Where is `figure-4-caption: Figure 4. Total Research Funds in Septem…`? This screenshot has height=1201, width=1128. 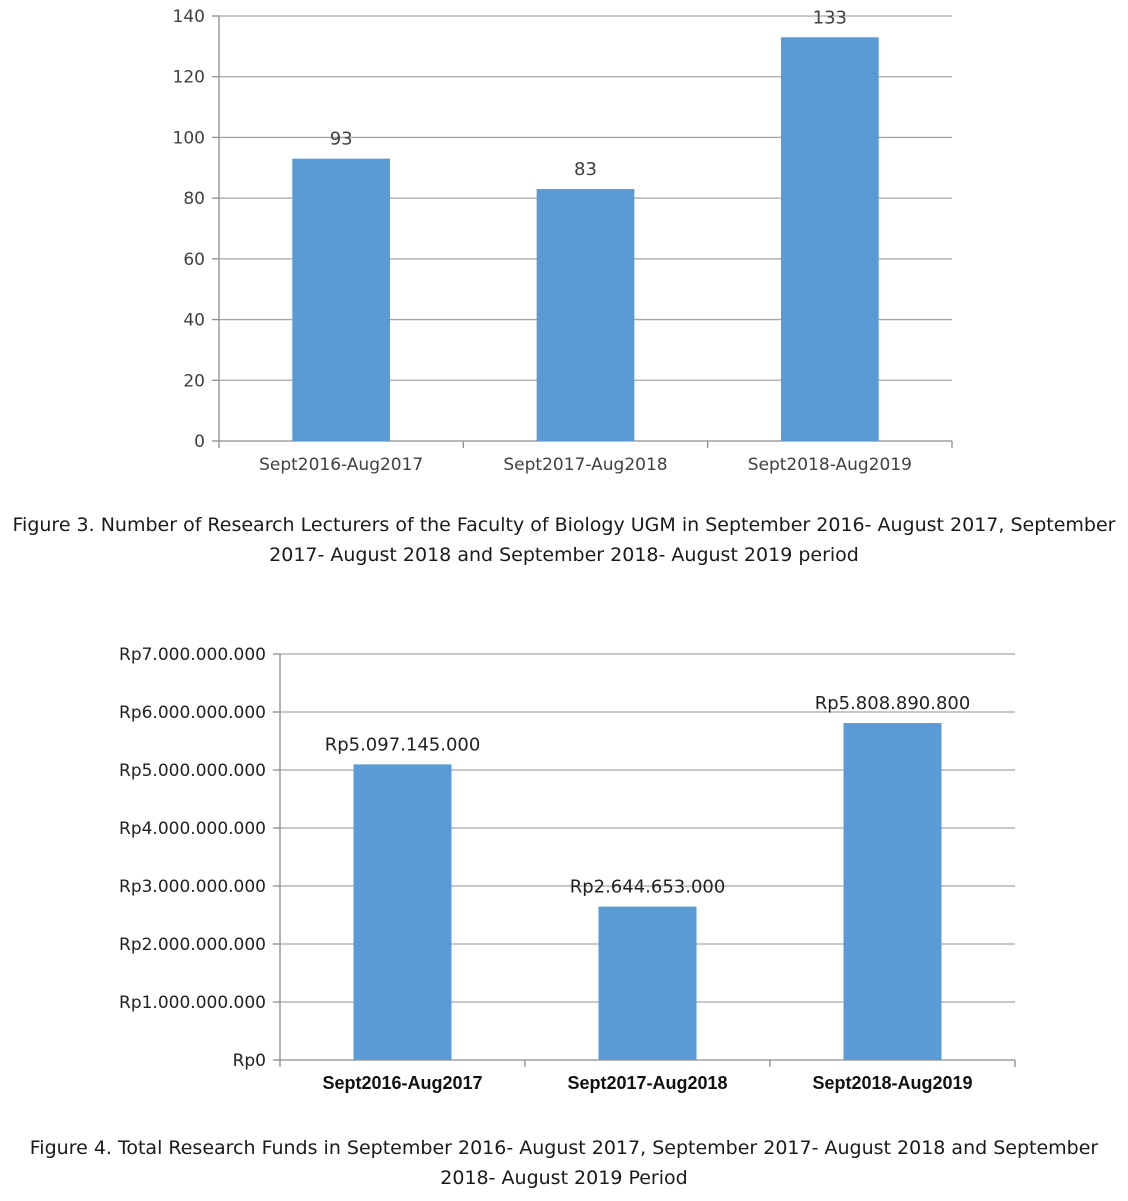
figure-4-caption: Figure 4. Total Research Funds in Septem… is located at coordinates (564, 1163).